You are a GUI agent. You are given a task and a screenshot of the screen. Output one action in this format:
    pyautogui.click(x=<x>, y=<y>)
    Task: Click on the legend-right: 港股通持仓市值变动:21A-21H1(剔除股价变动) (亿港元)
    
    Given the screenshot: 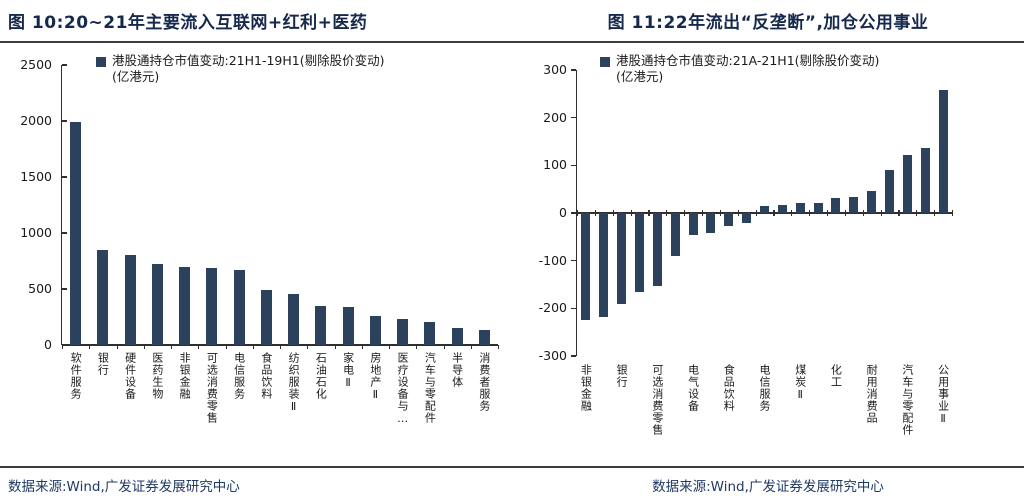 What is the action you would take?
    pyautogui.click(x=739, y=69)
    